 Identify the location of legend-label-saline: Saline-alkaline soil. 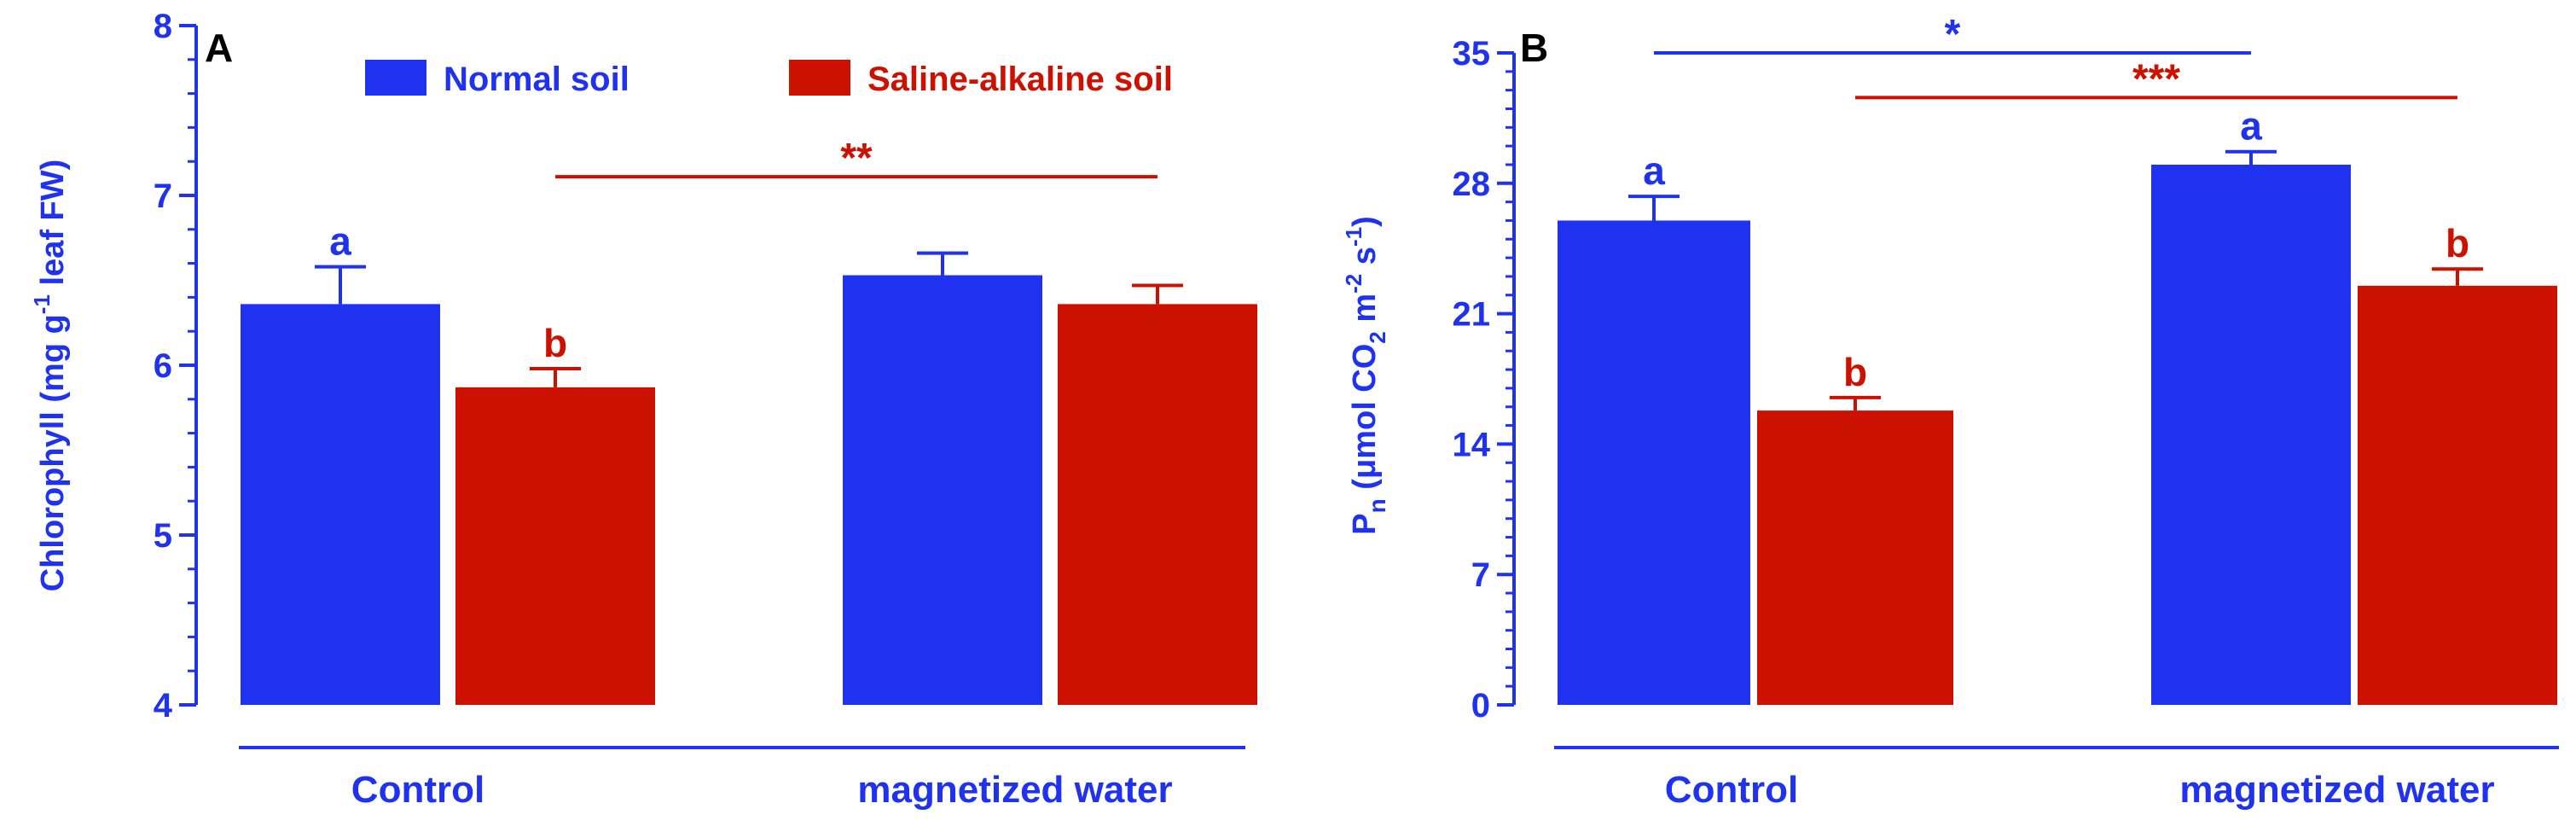
(1020, 79).